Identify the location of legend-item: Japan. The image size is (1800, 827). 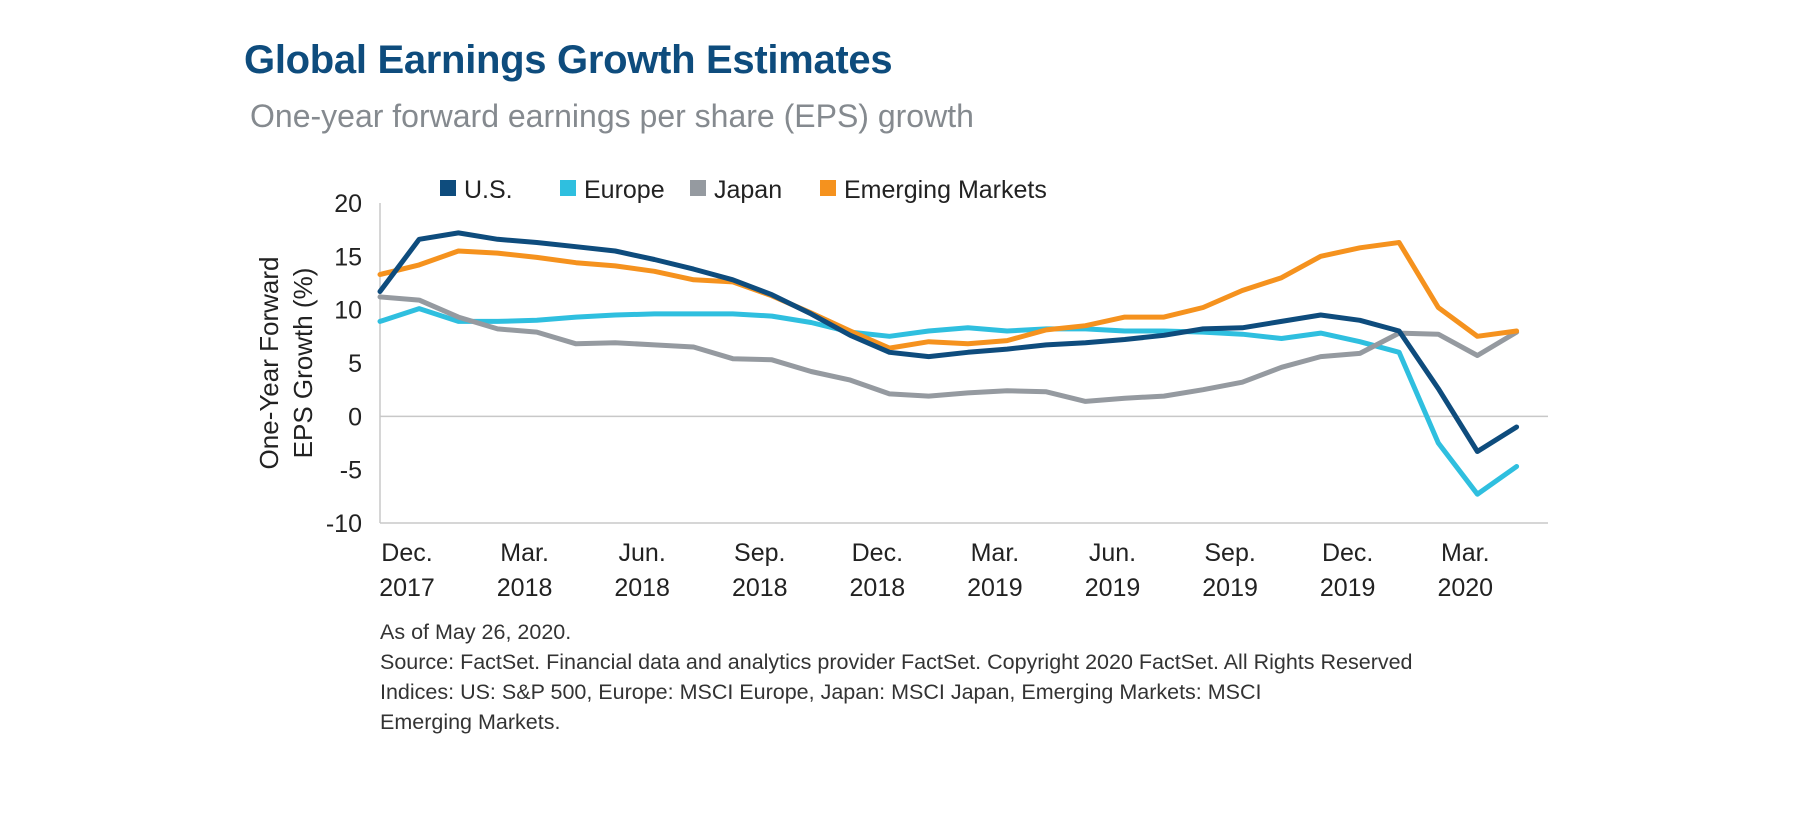
(736, 190).